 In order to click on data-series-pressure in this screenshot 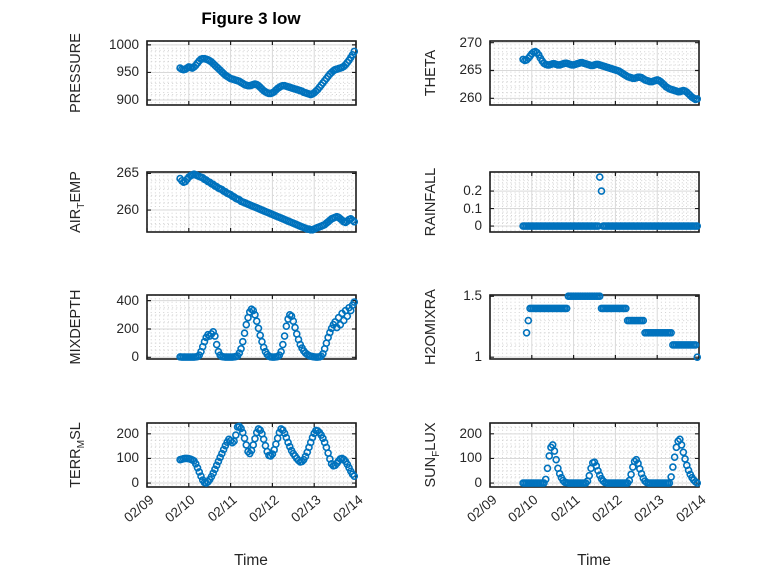, I will do `click(266, 73)`.